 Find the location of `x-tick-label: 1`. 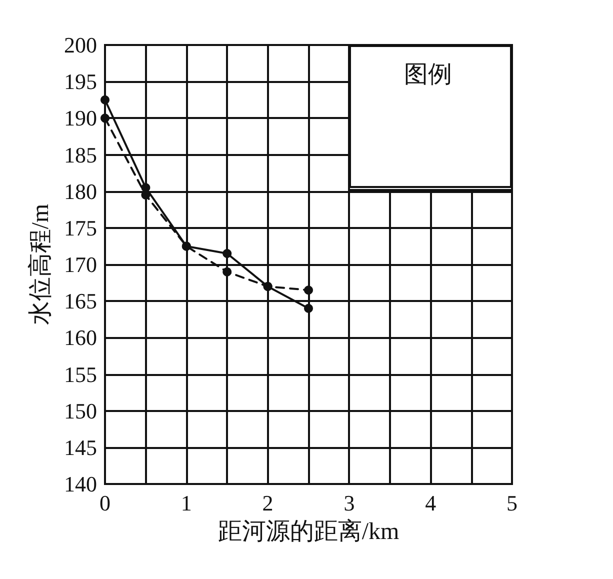

x-tick-label: 1 is located at coordinates (186, 503).